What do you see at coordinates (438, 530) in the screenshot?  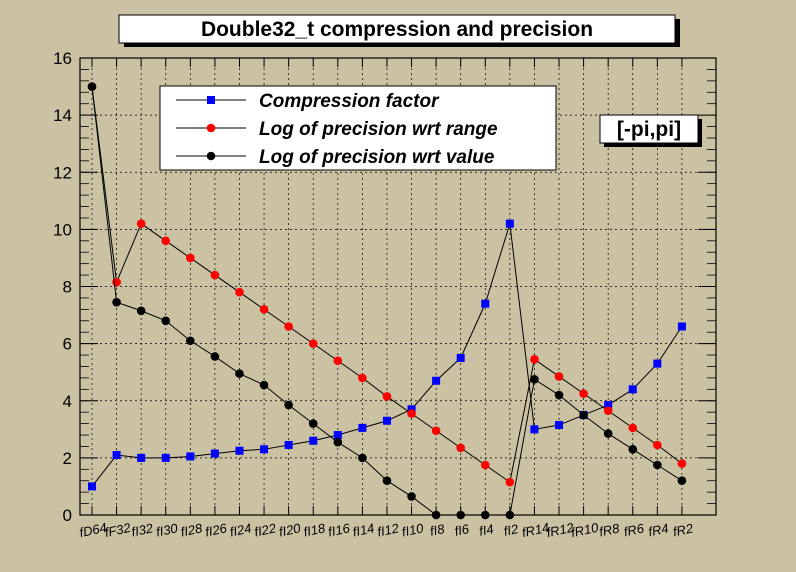 I see `x-tick-label: fI8` at bounding box center [438, 530].